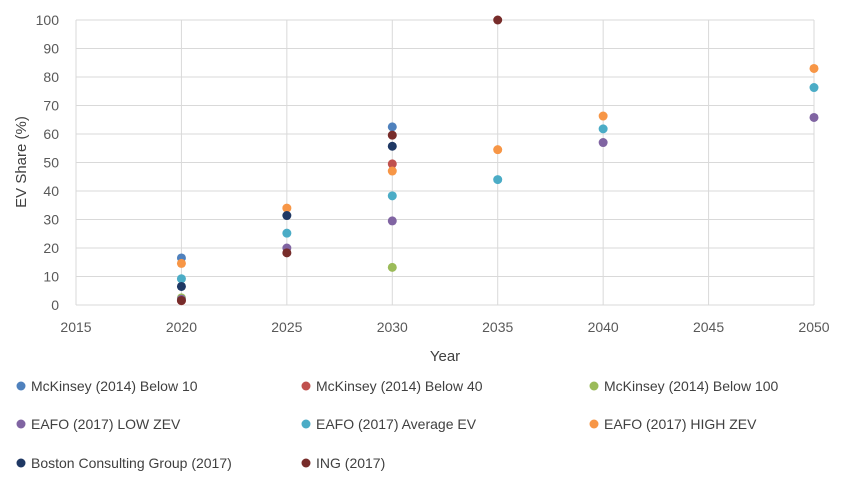 This screenshot has height=493, width=843. I want to click on y-axis-title: EV Share (%), so click(21, 162).